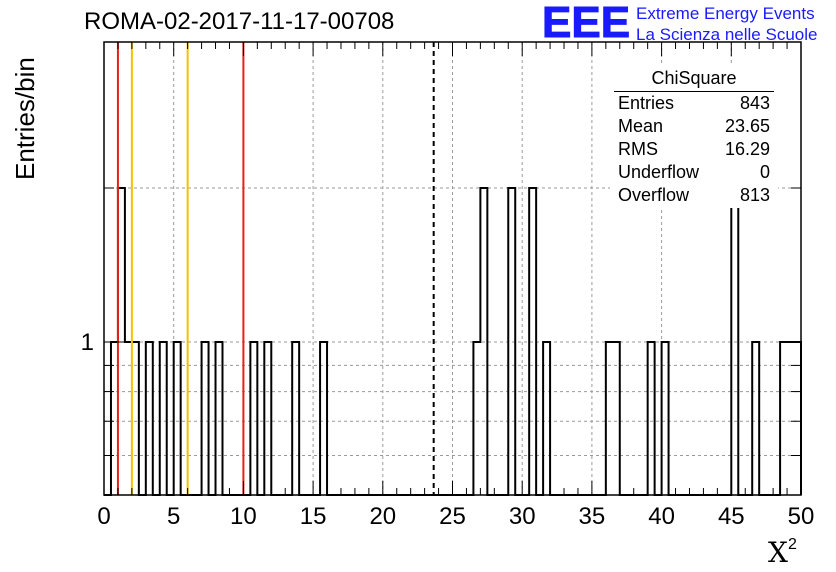 Image resolution: width=836 pixels, height=572 pixels. Describe the element at coordinates (659, 172) in the screenshot. I see `stats-key: Underflow` at that location.